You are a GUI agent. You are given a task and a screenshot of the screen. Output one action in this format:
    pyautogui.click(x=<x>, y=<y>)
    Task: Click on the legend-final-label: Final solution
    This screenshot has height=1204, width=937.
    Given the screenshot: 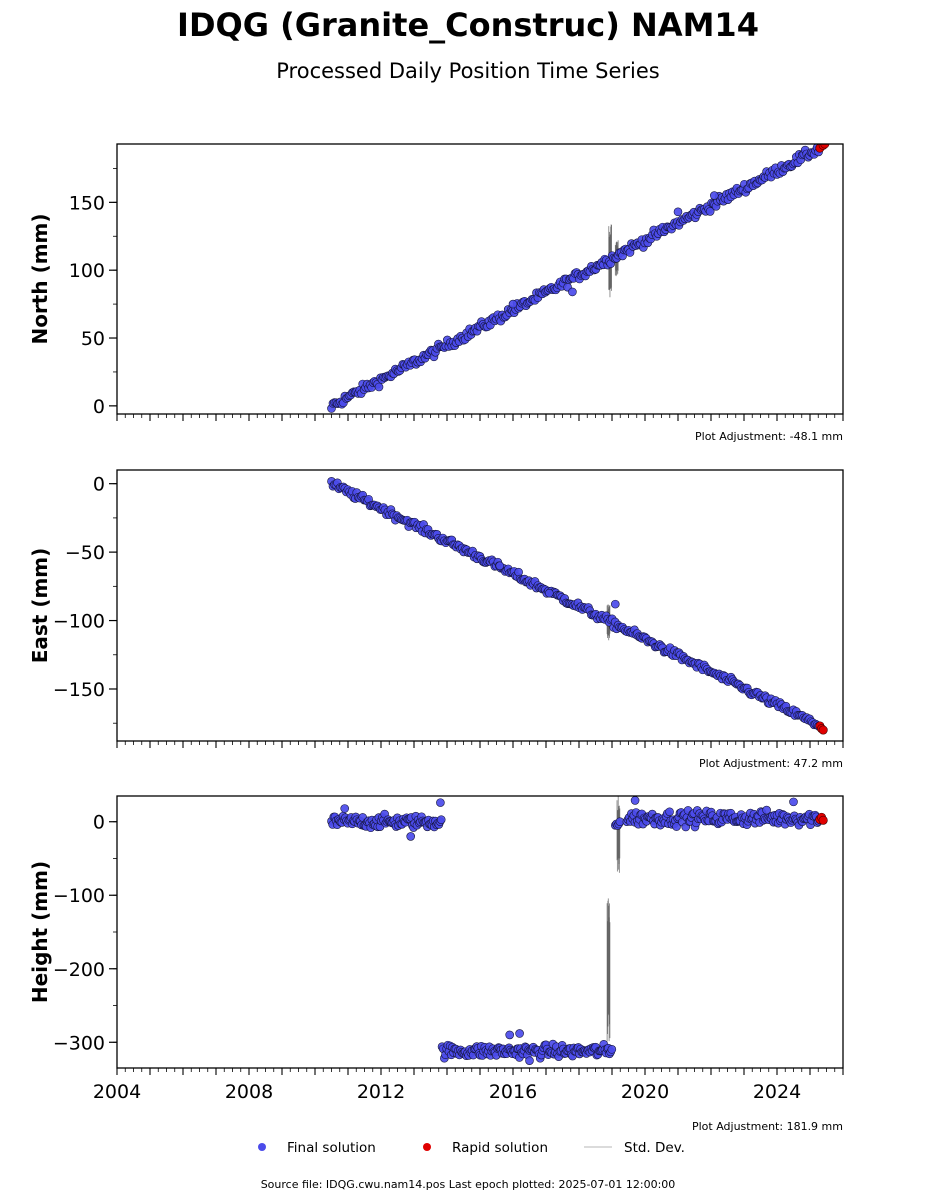 What is the action you would take?
    pyautogui.click(x=331, y=1148)
    